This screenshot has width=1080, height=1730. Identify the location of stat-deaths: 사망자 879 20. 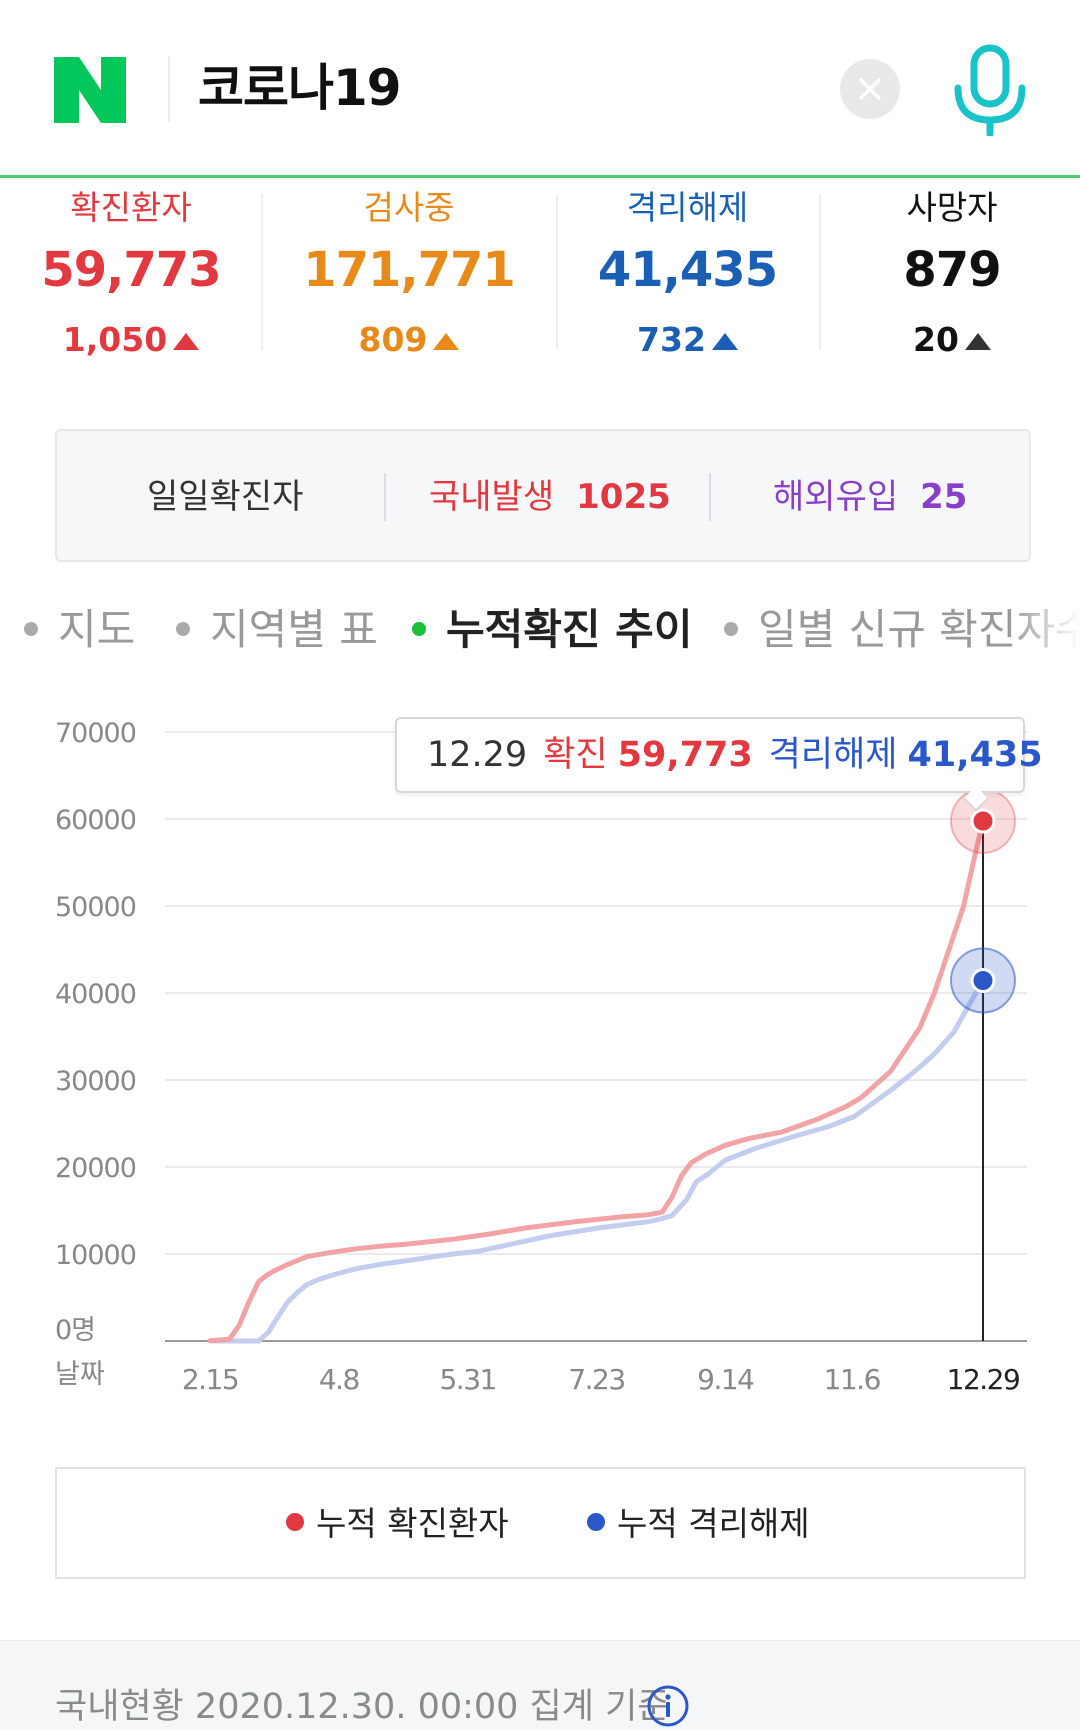
(949, 275).